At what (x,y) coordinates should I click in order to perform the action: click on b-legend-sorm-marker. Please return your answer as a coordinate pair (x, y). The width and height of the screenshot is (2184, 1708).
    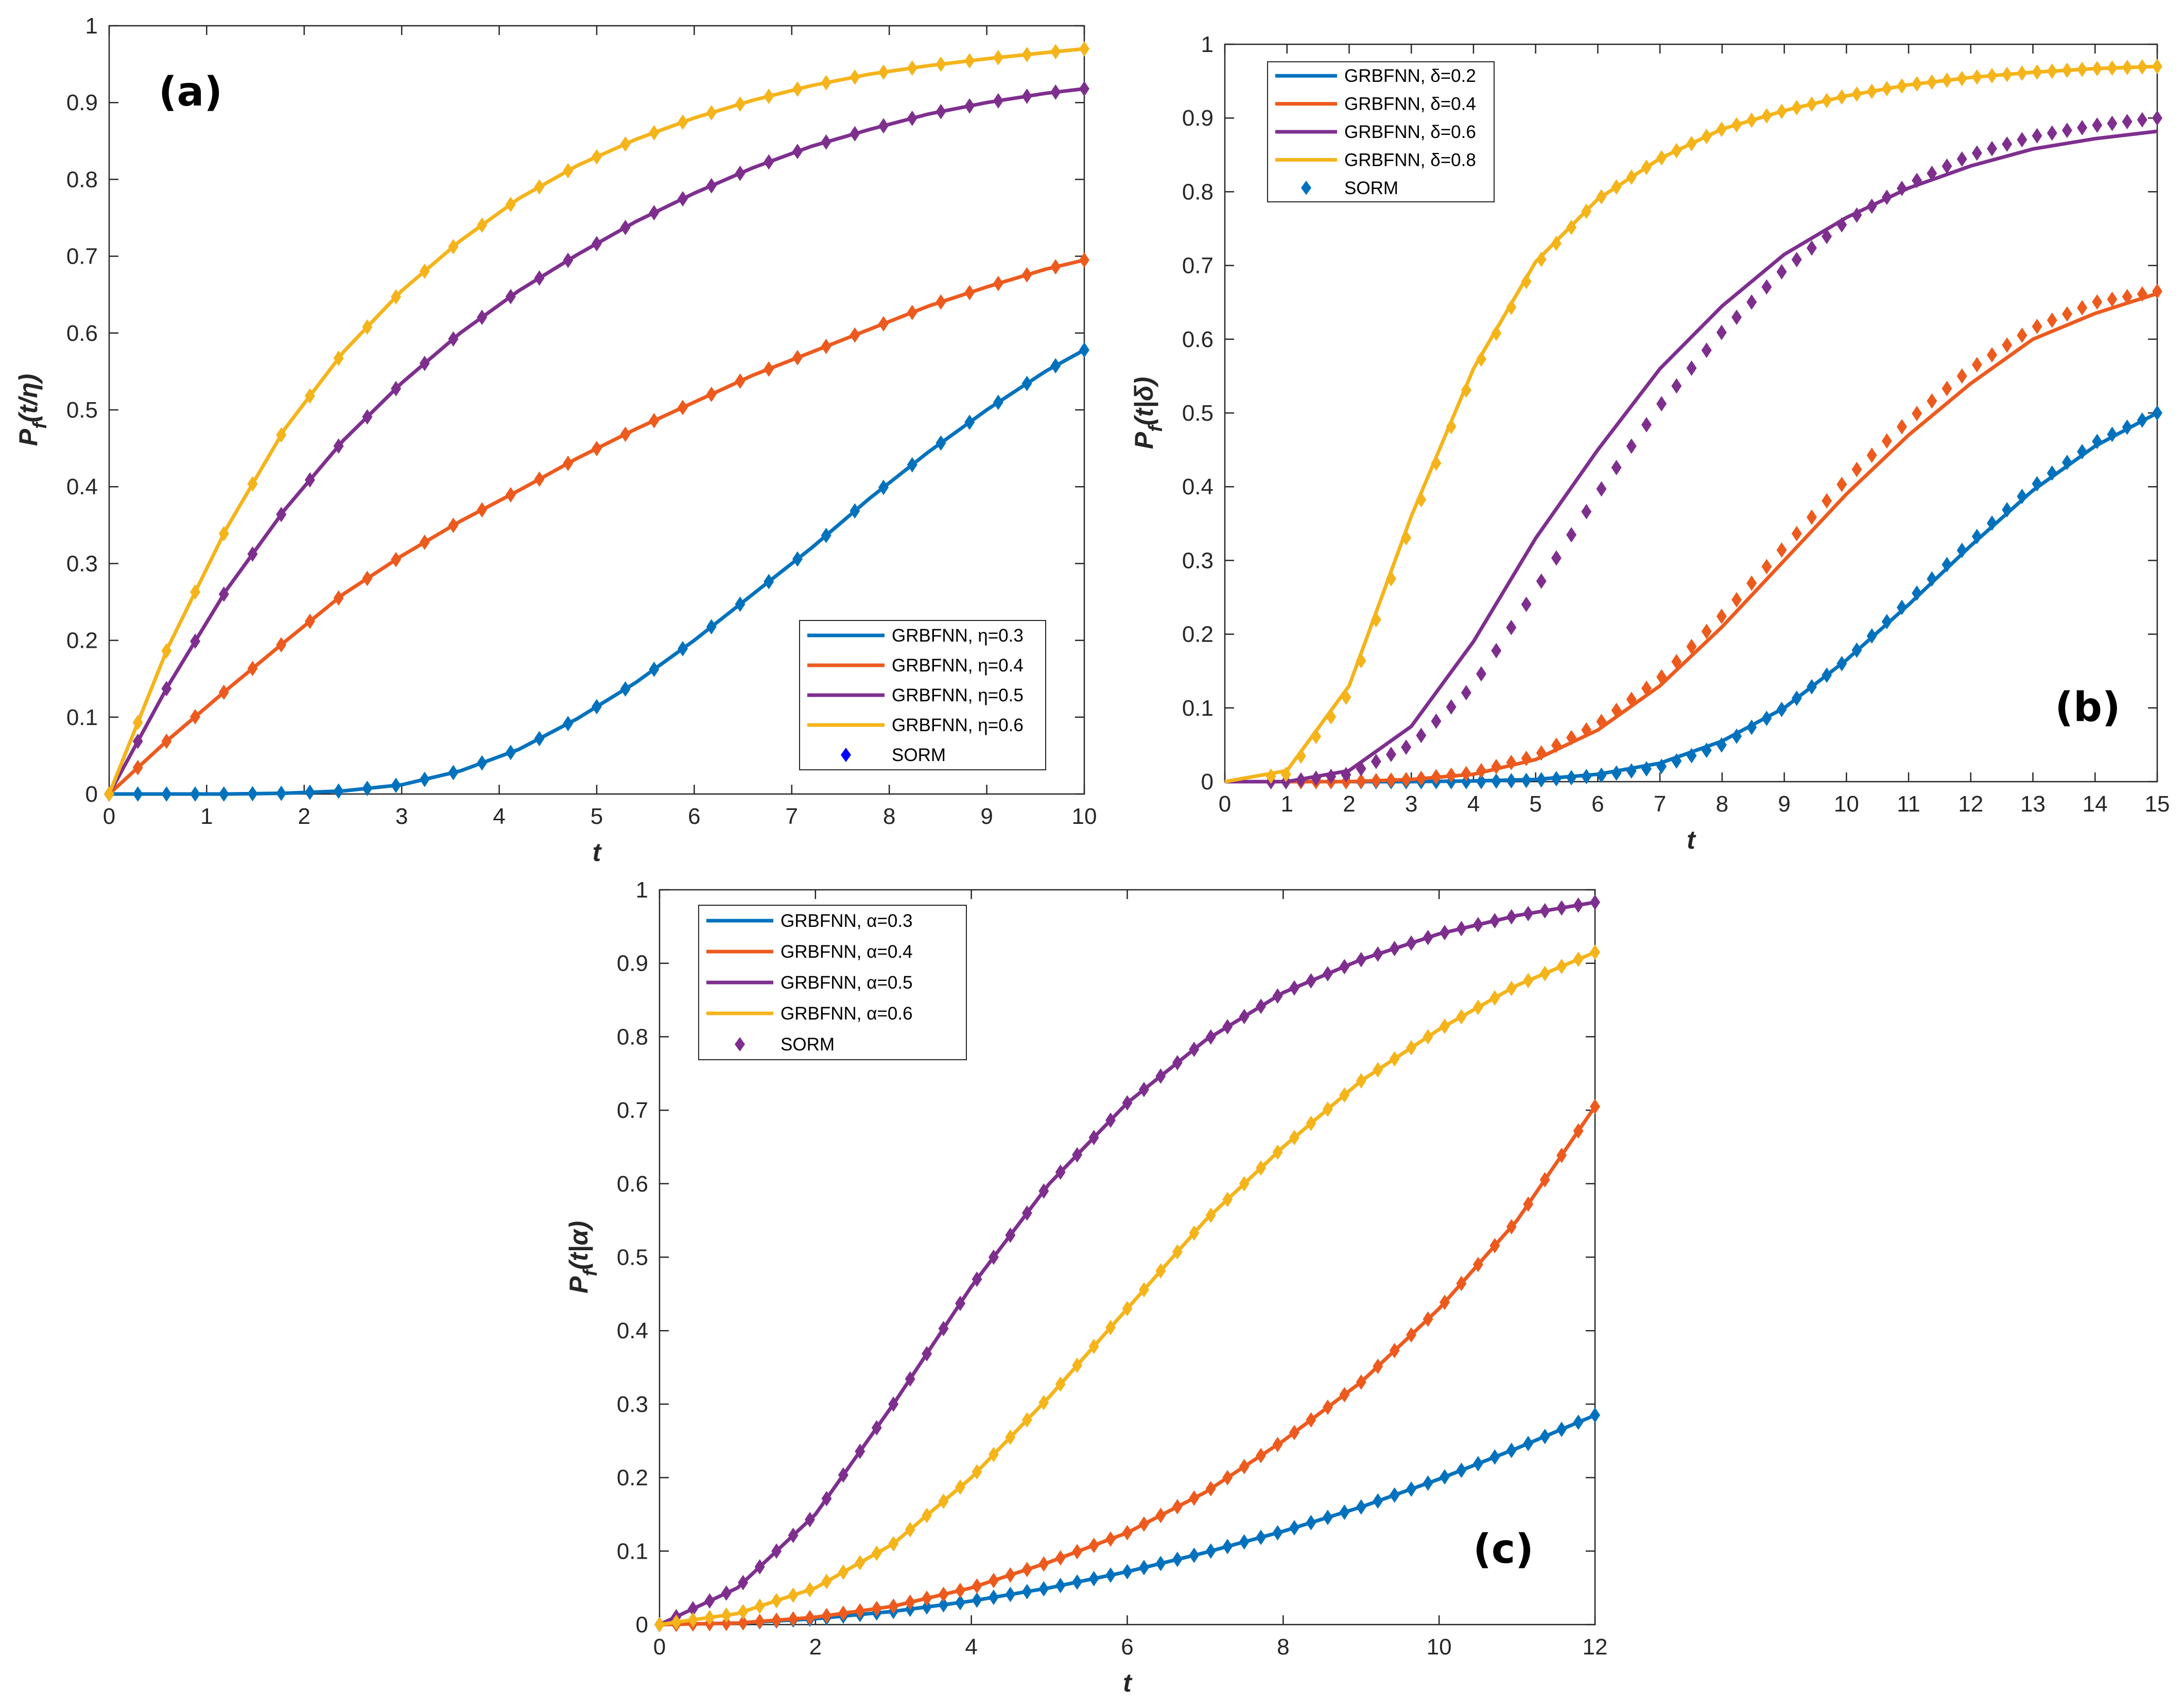
    Looking at the image, I should click on (1306, 187).